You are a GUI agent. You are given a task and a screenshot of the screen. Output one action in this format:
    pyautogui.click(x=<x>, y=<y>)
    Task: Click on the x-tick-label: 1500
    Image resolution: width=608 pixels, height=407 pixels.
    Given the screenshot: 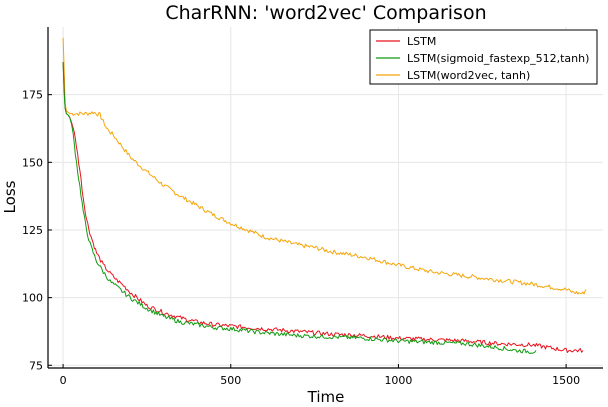 What is the action you would take?
    pyautogui.click(x=566, y=380)
    